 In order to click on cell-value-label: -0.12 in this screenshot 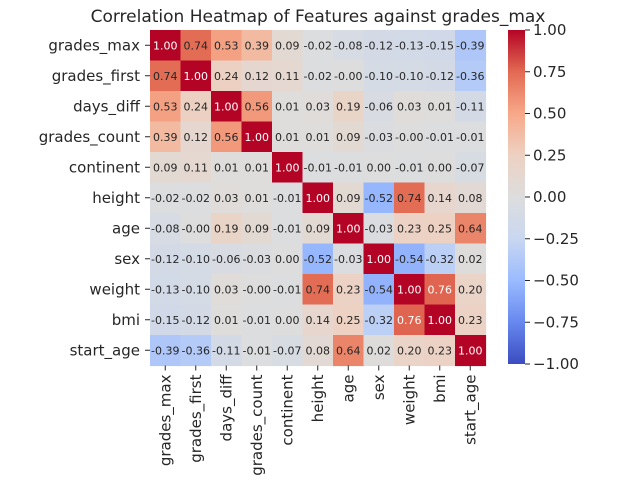, I will do `click(440, 76)`.